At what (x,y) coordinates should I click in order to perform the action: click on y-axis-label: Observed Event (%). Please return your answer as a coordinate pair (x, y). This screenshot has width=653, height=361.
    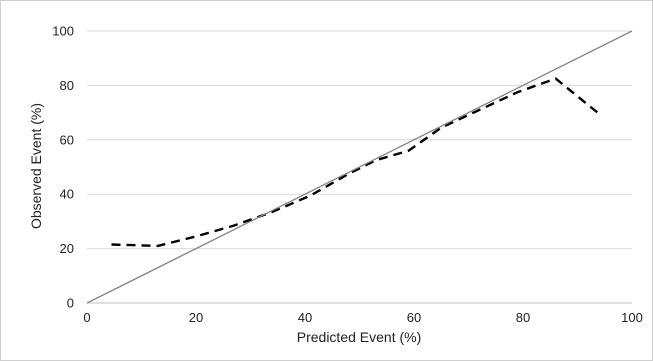
    Looking at the image, I should click on (36, 166).